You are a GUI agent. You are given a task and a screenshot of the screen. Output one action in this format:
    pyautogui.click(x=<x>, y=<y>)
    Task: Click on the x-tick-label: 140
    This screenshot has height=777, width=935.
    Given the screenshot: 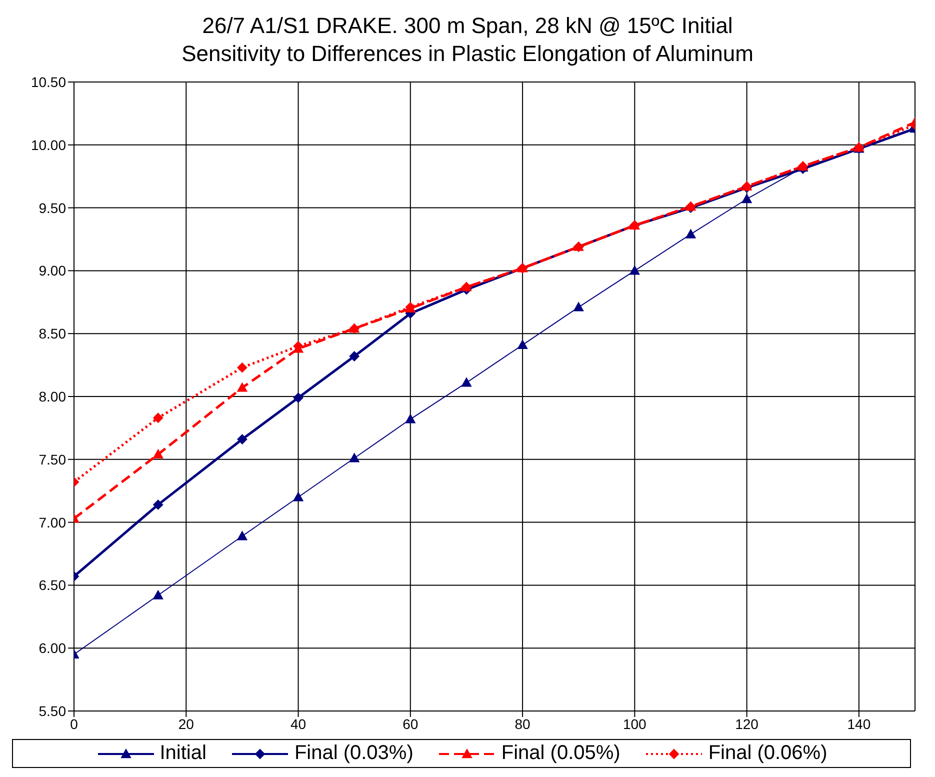 What is the action you would take?
    pyautogui.click(x=859, y=724)
    